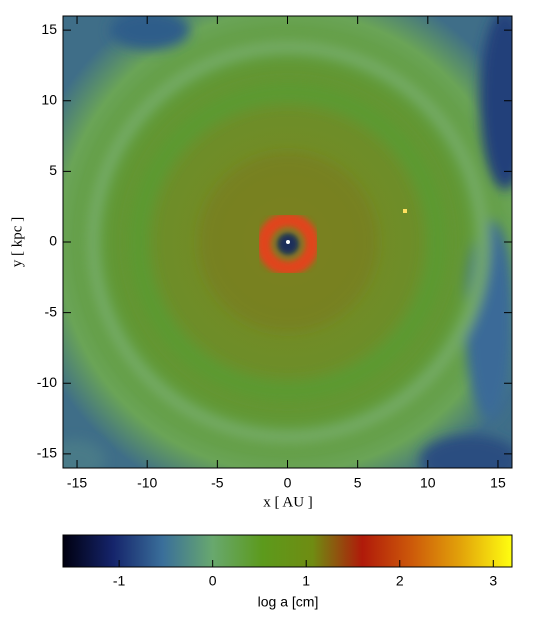  I want to click on x-tick-label: 0, so click(288, 483).